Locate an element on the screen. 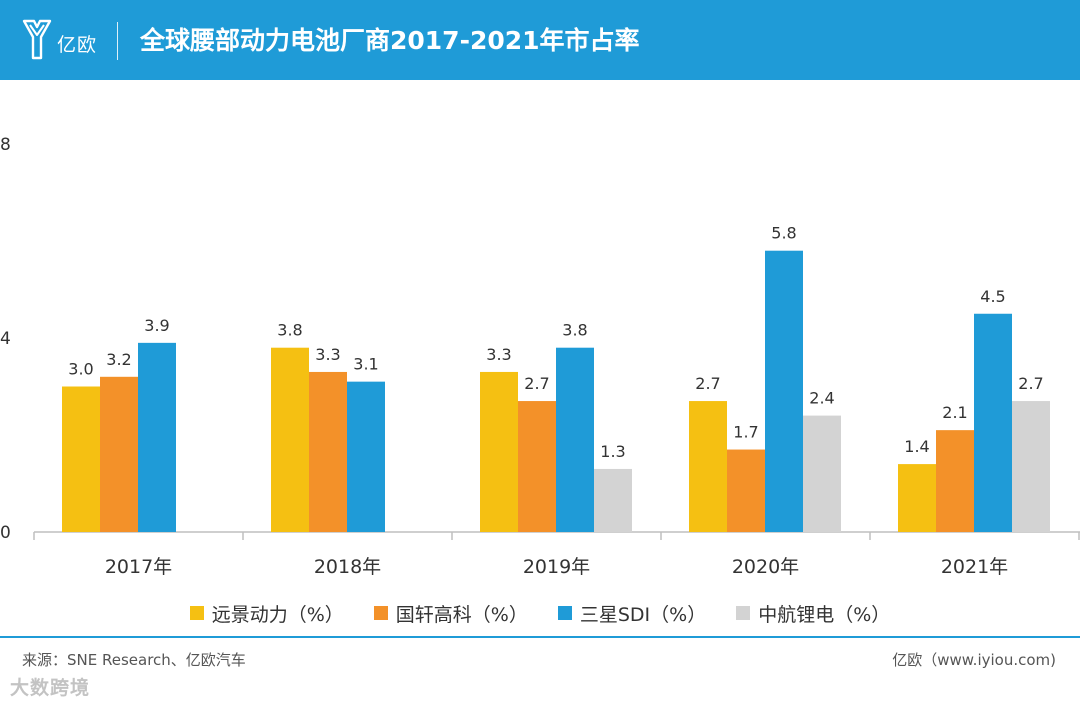  x-category-label: 2021年 is located at coordinates (974, 567).